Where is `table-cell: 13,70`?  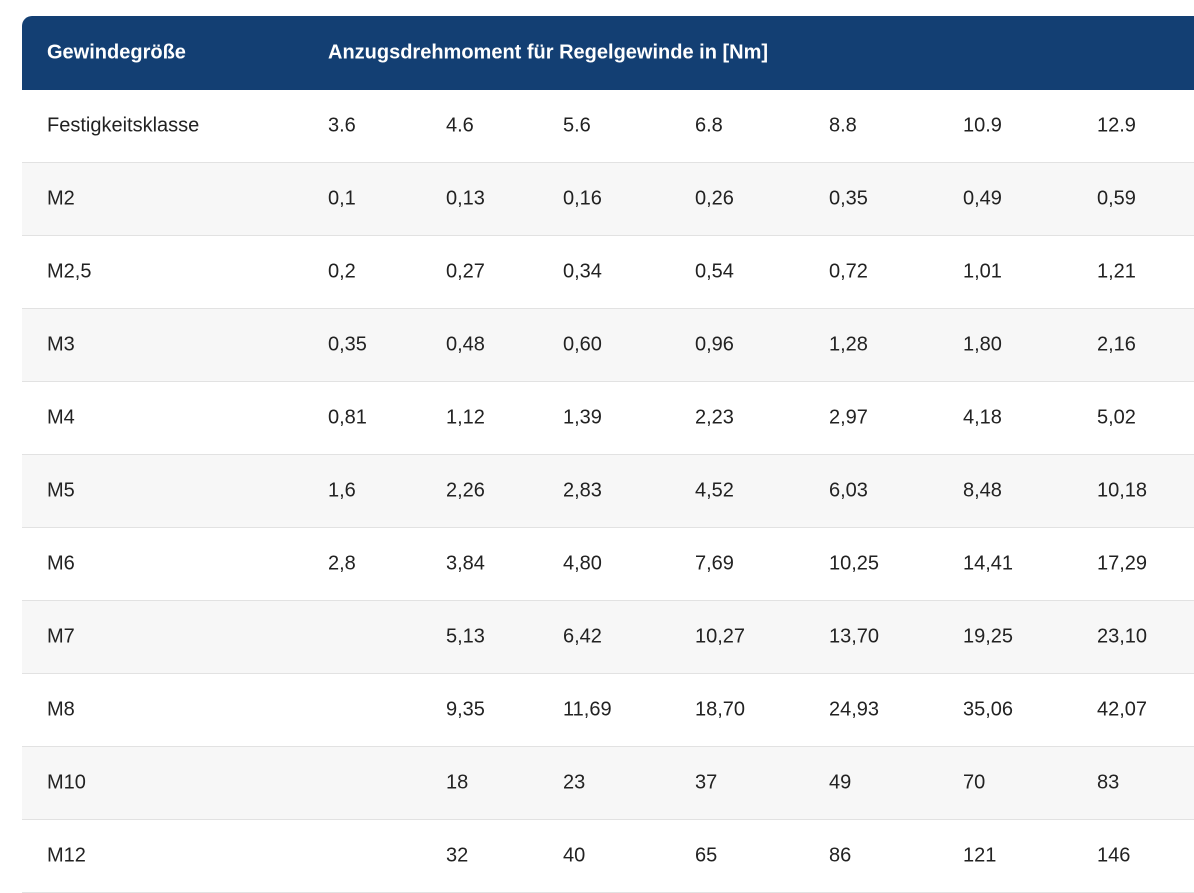 table-cell: 13,70 is located at coordinates (854, 636).